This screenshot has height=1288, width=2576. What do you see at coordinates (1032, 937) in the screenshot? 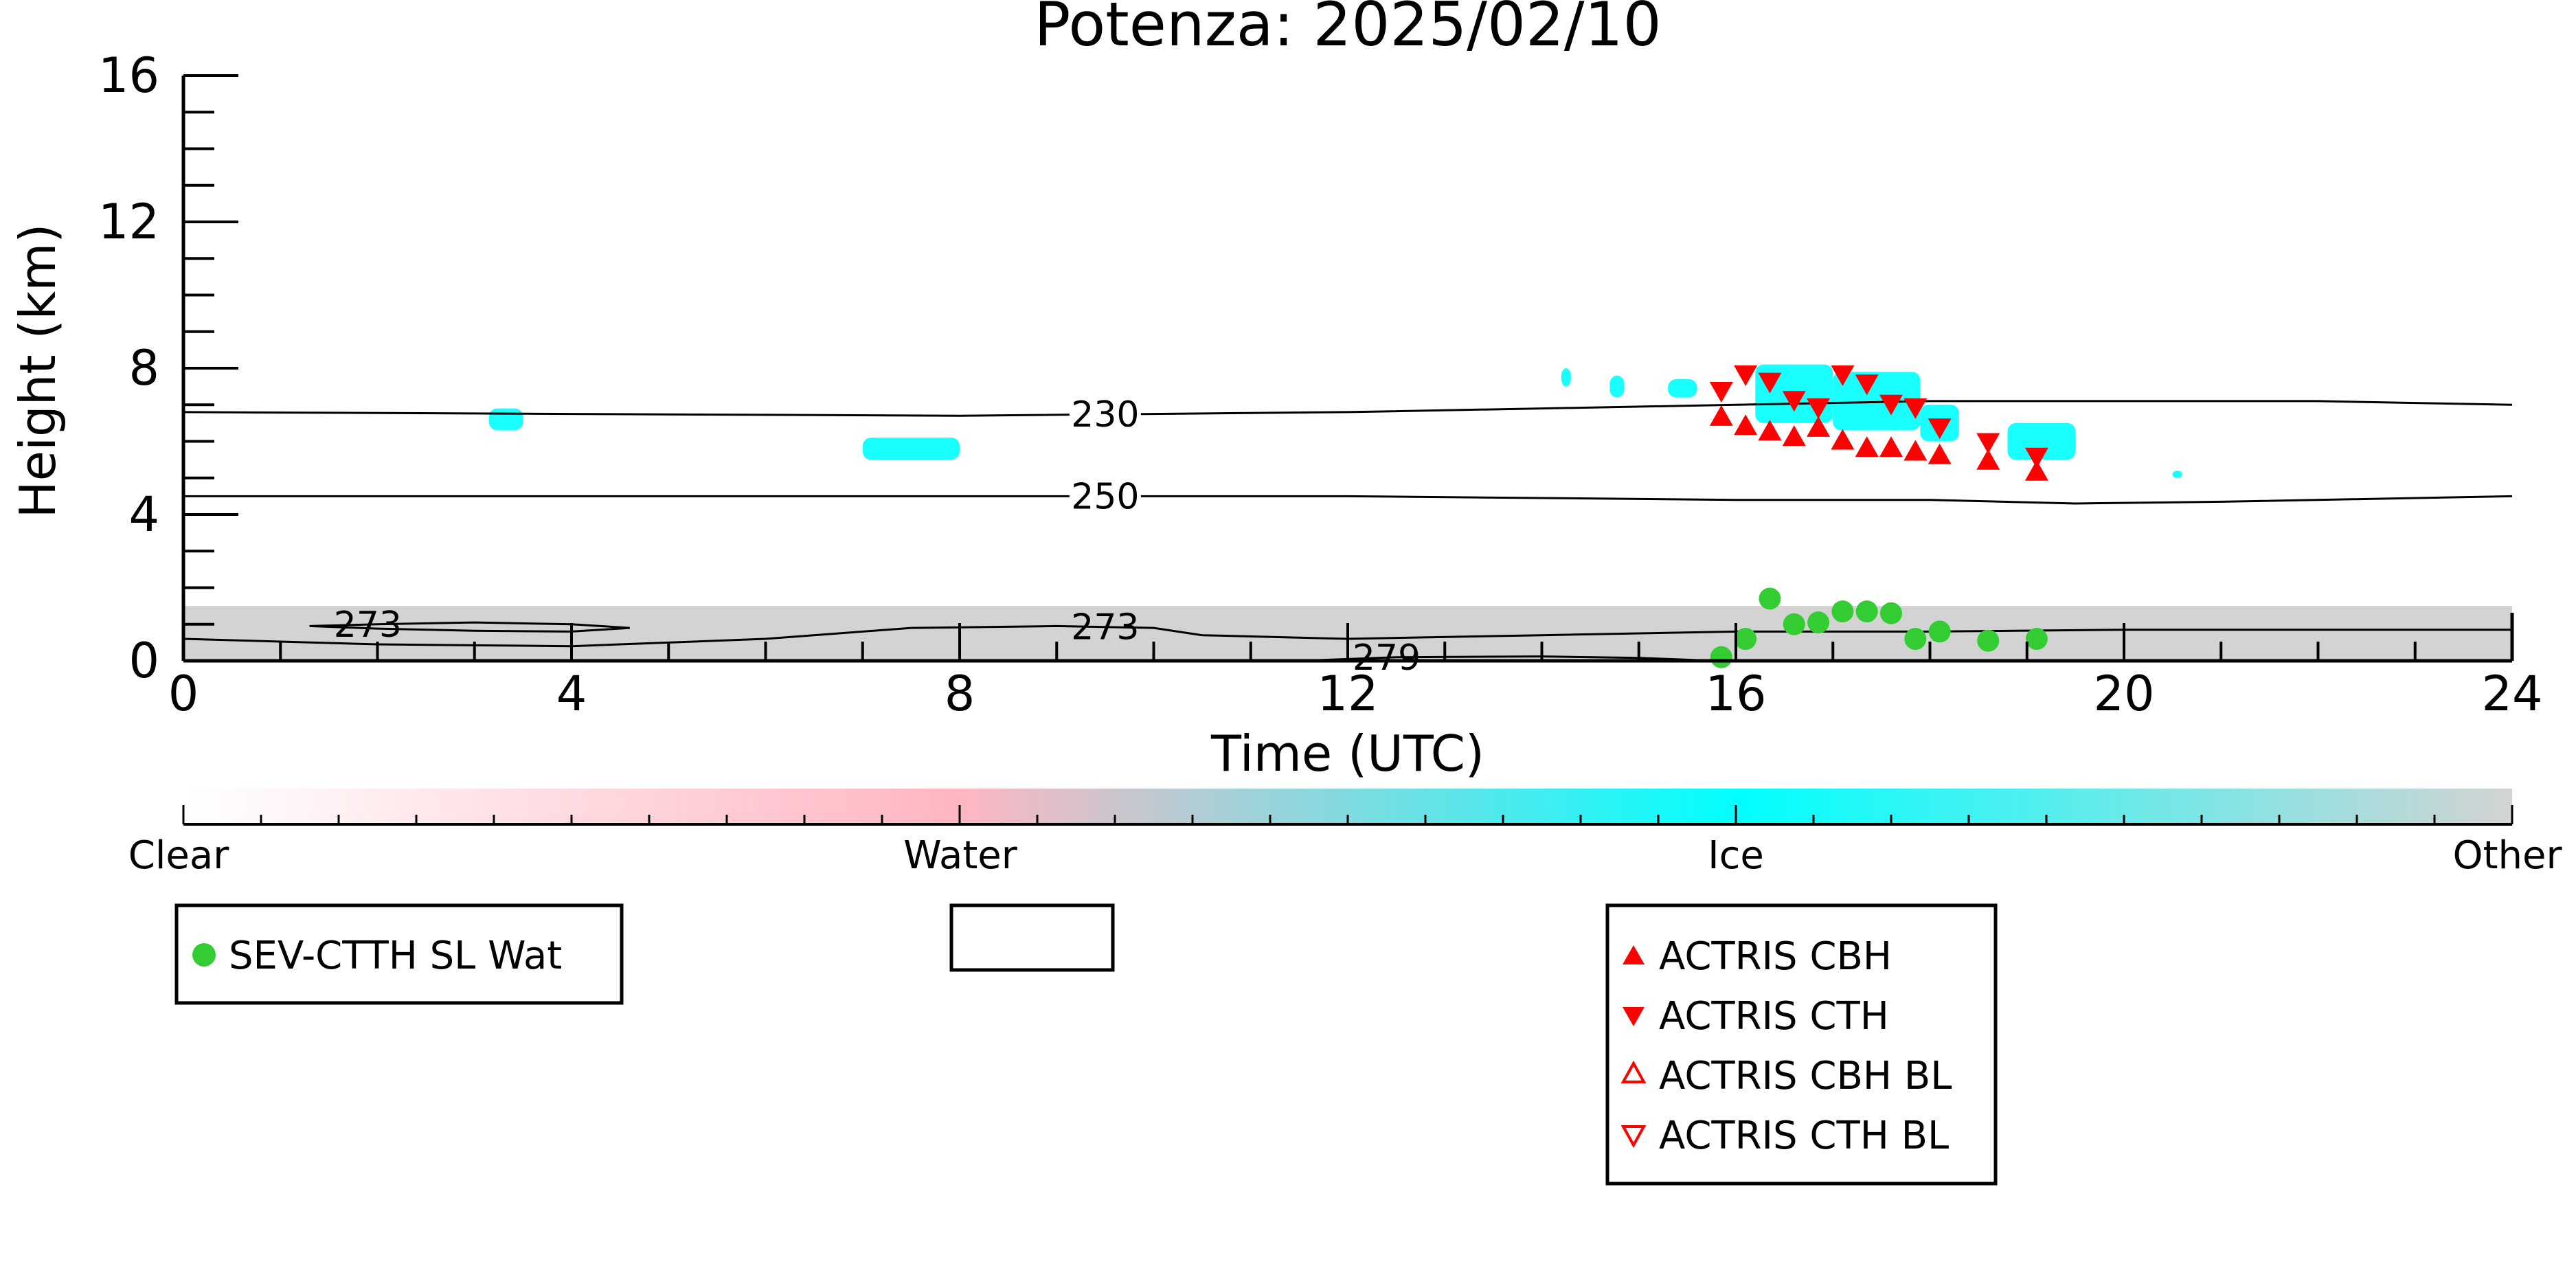
I see `legend-empty-box` at bounding box center [1032, 937].